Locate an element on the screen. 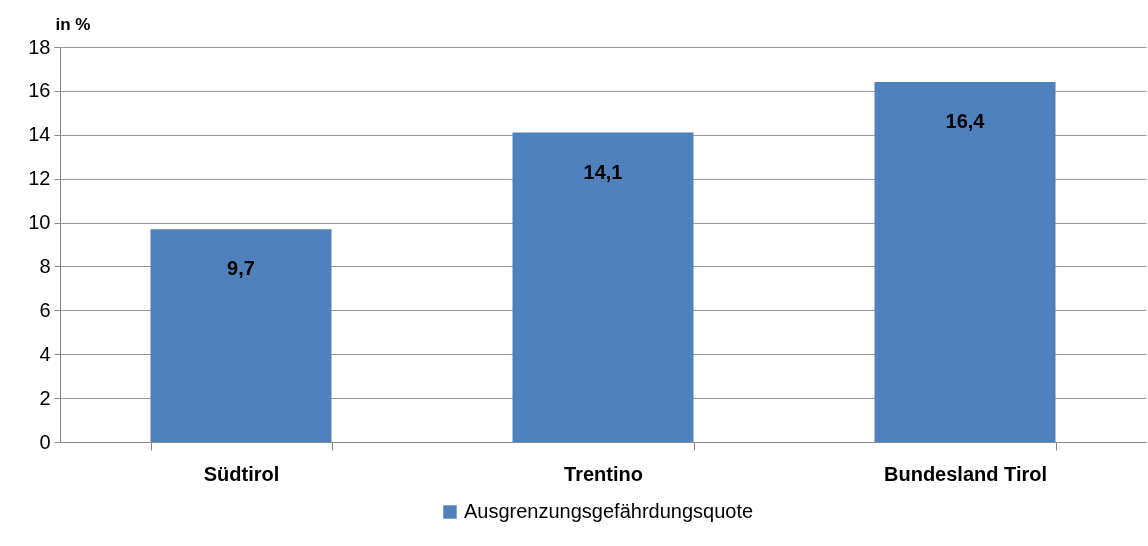 The width and height of the screenshot is (1148, 546). y-tick-label: 8 is located at coordinates (45, 265).